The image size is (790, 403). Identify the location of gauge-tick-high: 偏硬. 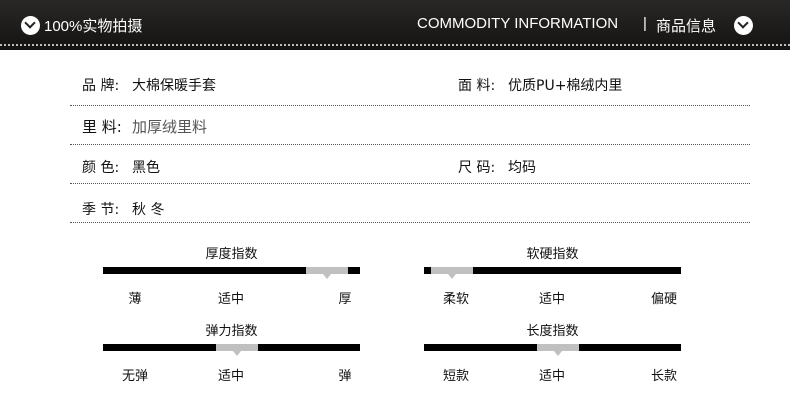
(664, 299).